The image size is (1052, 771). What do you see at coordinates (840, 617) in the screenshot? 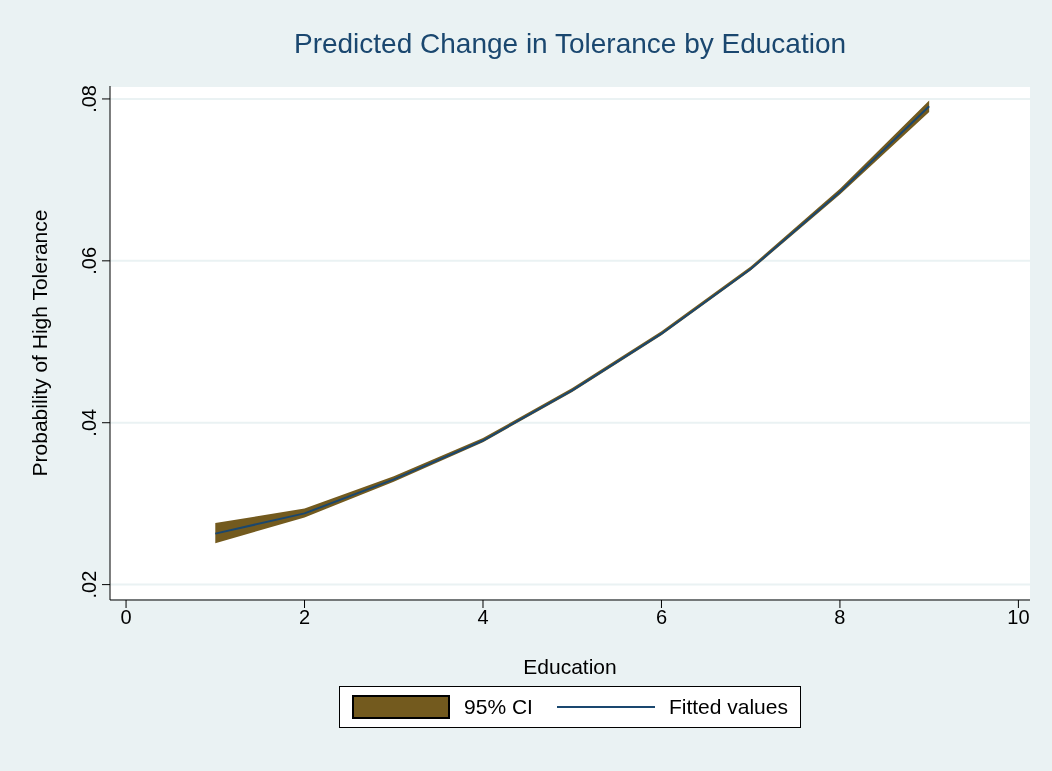
I see `x-tick-label: 8` at bounding box center [840, 617].